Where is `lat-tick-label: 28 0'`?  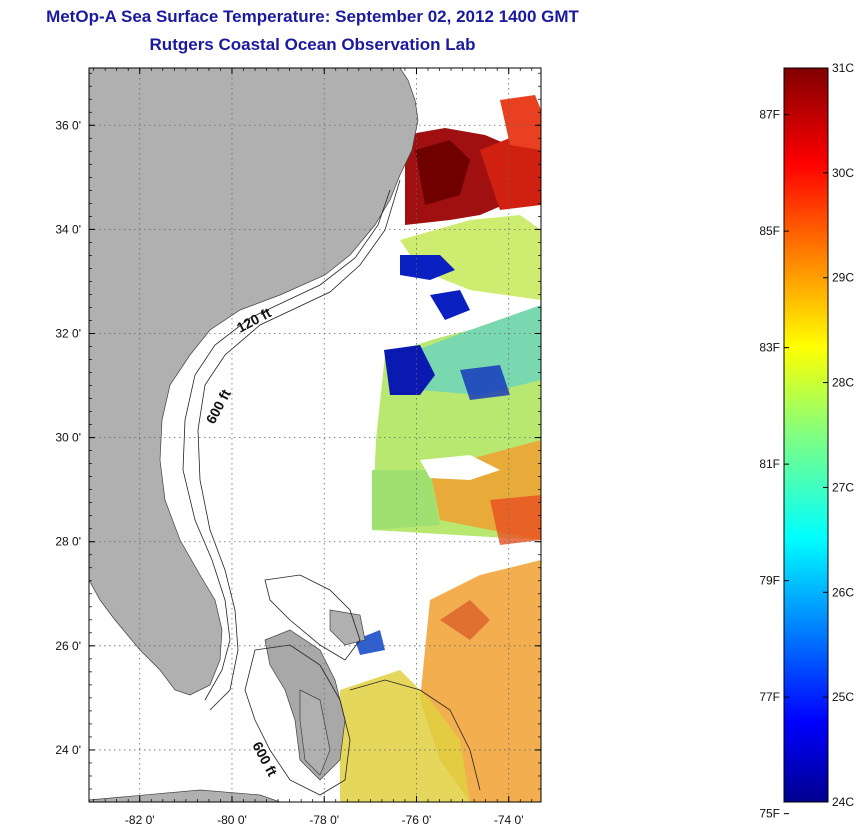 lat-tick-label: 28 0' is located at coordinates (68, 542).